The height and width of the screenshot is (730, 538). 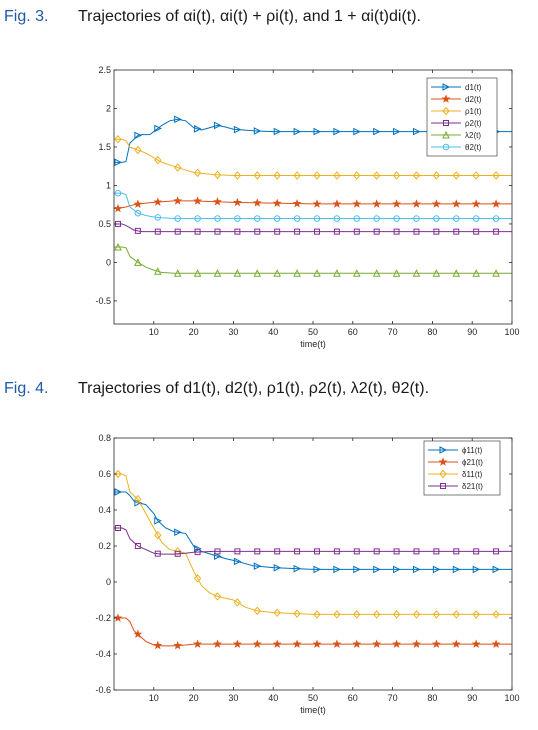 What do you see at coordinates (473, 99) in the screenshot?
I see `legend-label: d2(t)` at bounding box center [473, 99].